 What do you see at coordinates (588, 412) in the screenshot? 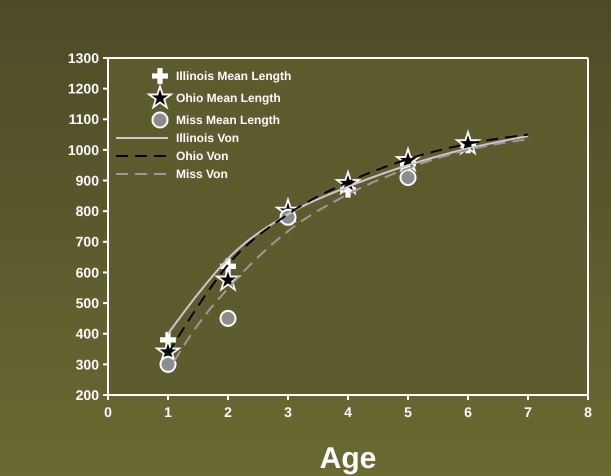
I see `x-tick-label: 8` at bounding box center [588, 412].